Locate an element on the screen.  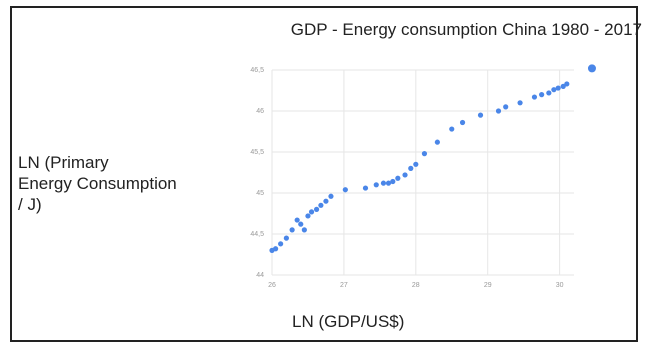
y-tick-label: 45 is located at coordinates (260, 193).